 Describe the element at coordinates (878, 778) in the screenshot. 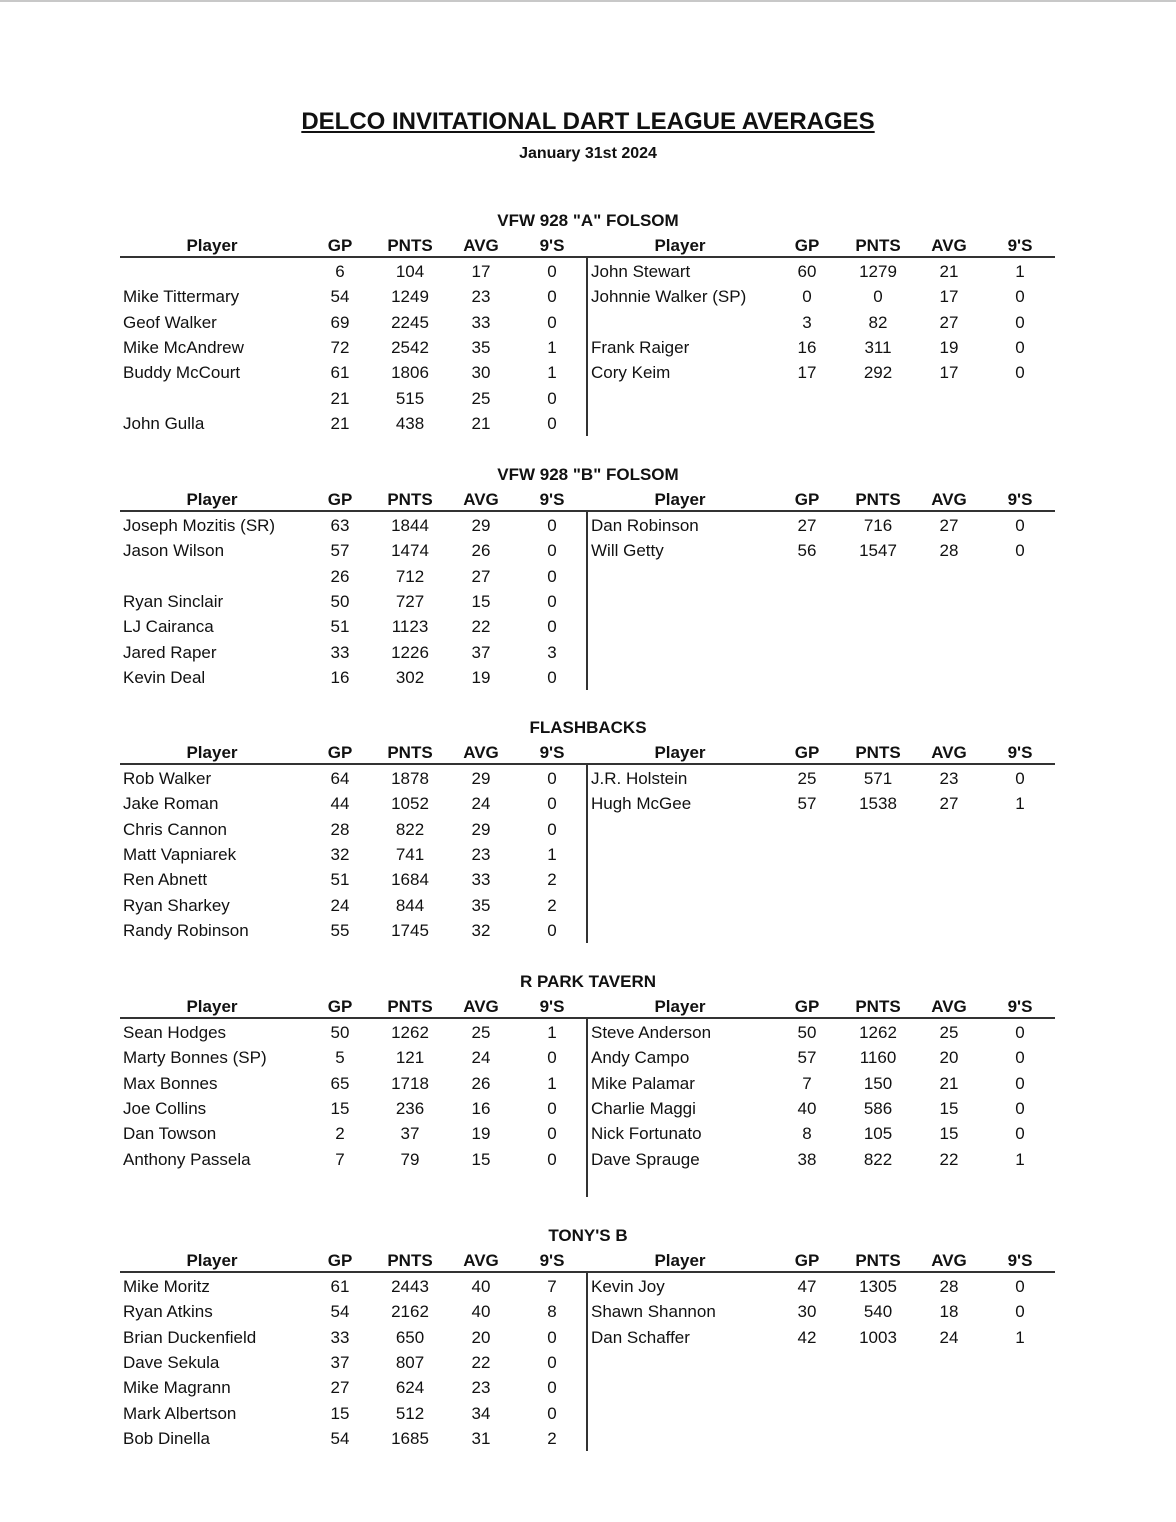

I see `right-row-pnts: 571` at that location.